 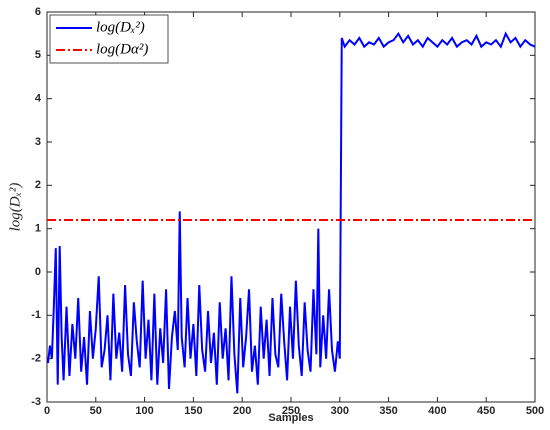 I want to click on x-tick-label: 300, so click(x=340, y=411).